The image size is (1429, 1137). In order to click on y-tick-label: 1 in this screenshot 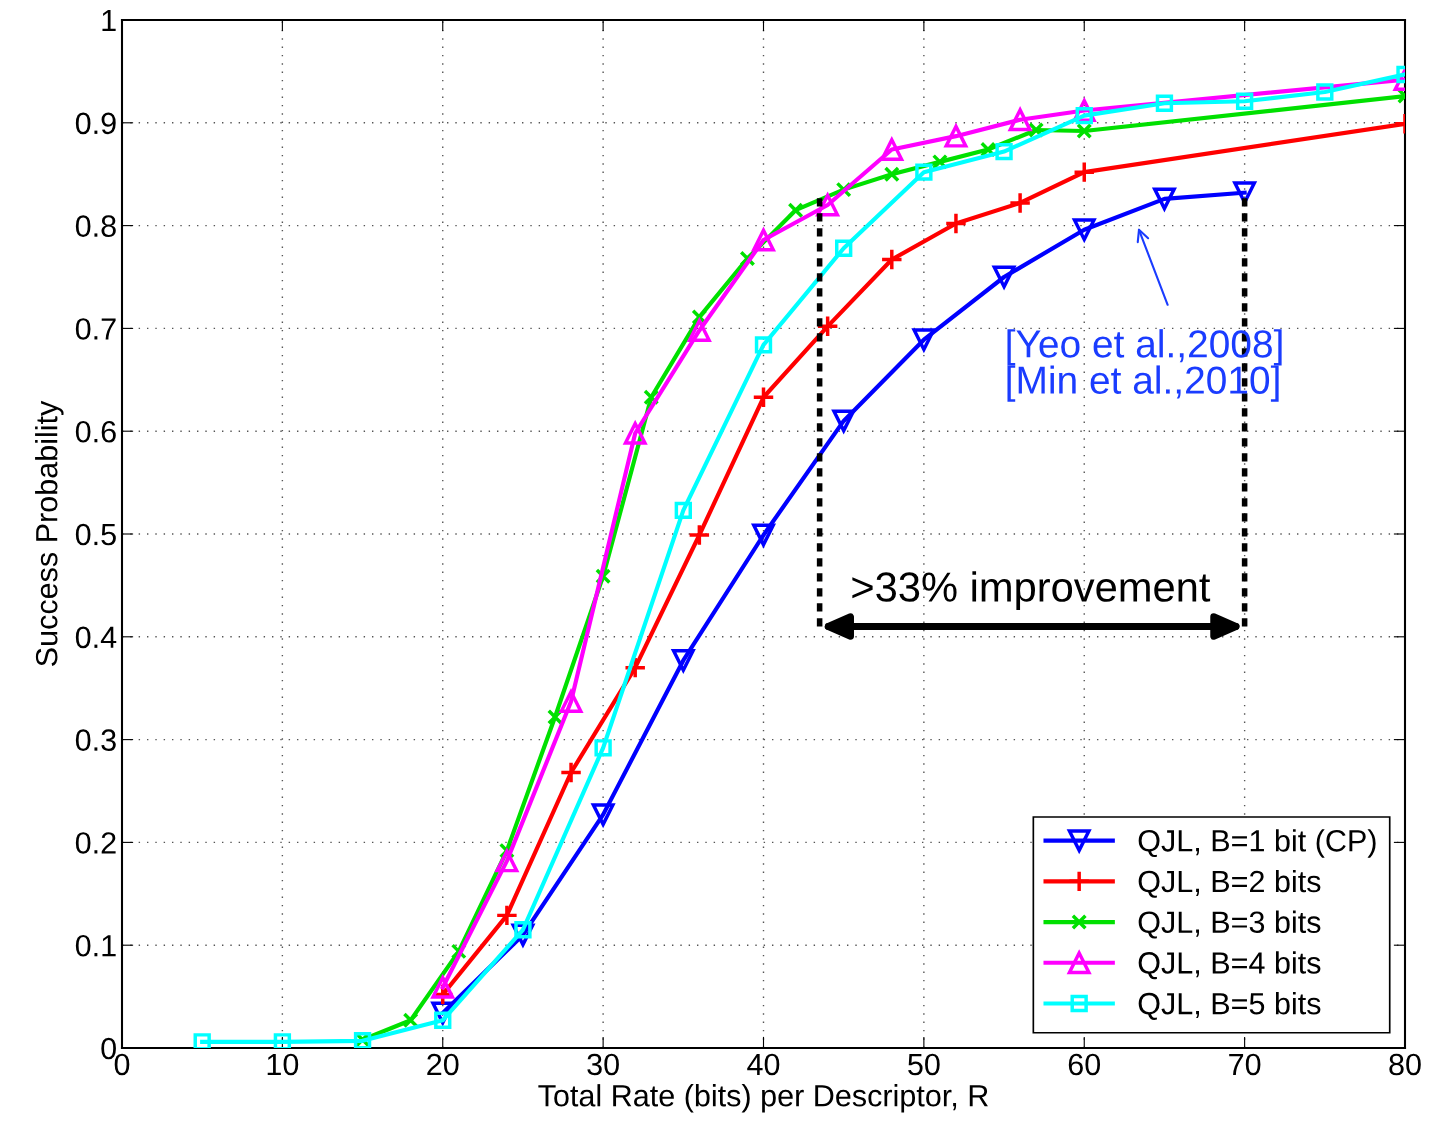, I will do `click(109, 21)`.